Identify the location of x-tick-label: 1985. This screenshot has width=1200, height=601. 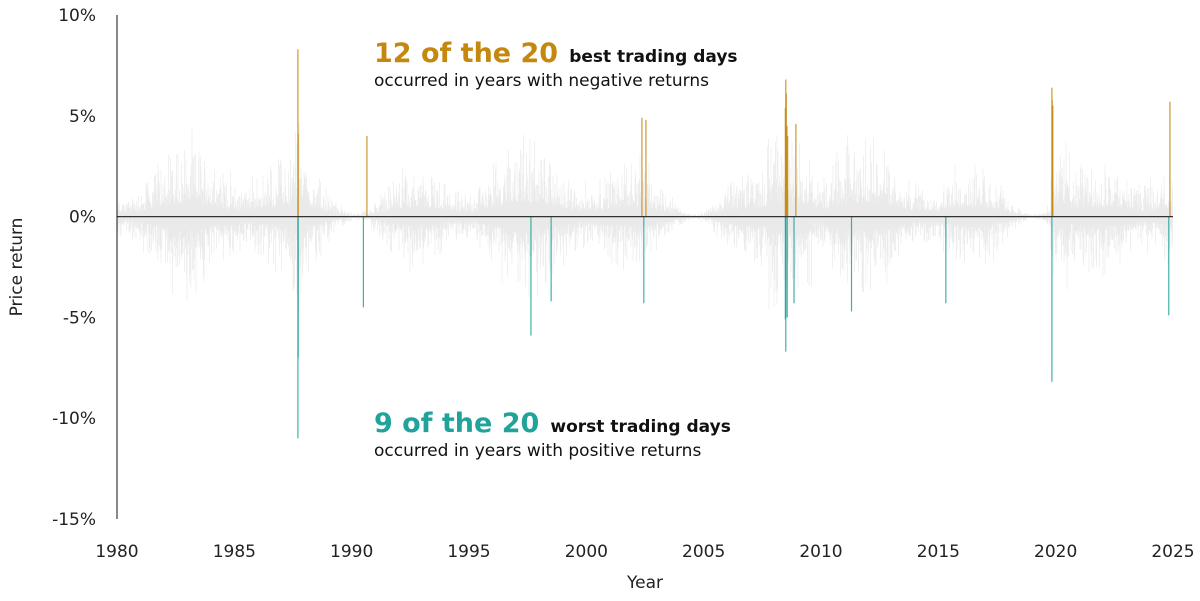
(234, 552).